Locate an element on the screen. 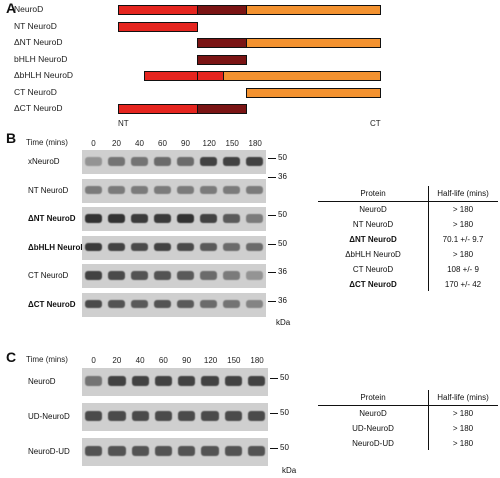 Image resolution: width=500 pixels, height=478 pixels. panel-c-letter: C is located at coordinates (11, 357).